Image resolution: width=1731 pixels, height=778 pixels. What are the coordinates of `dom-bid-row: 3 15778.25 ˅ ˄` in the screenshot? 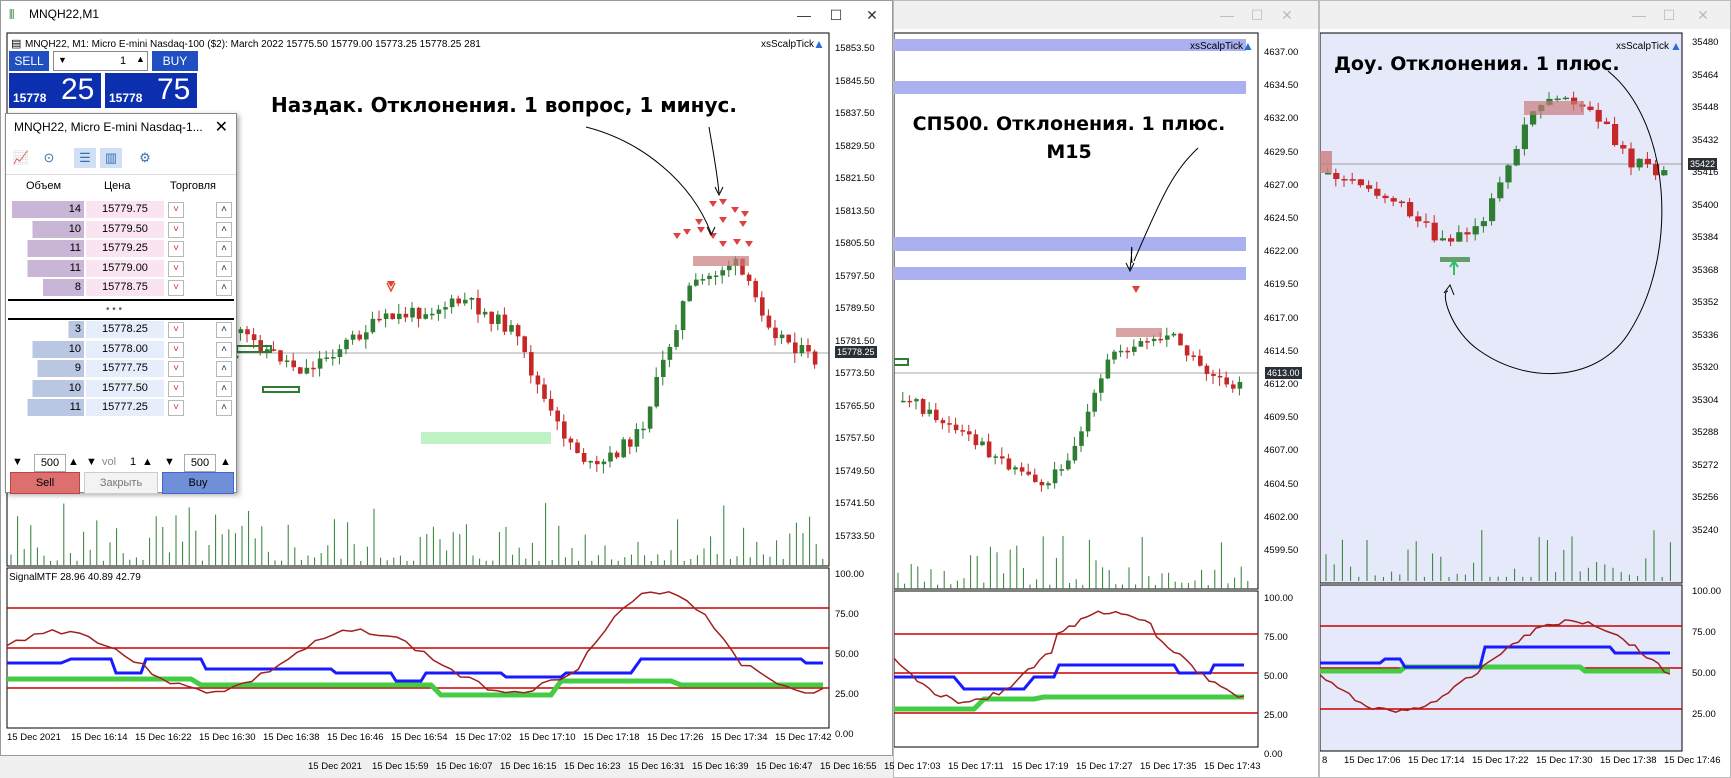 It's located at (121, 330).